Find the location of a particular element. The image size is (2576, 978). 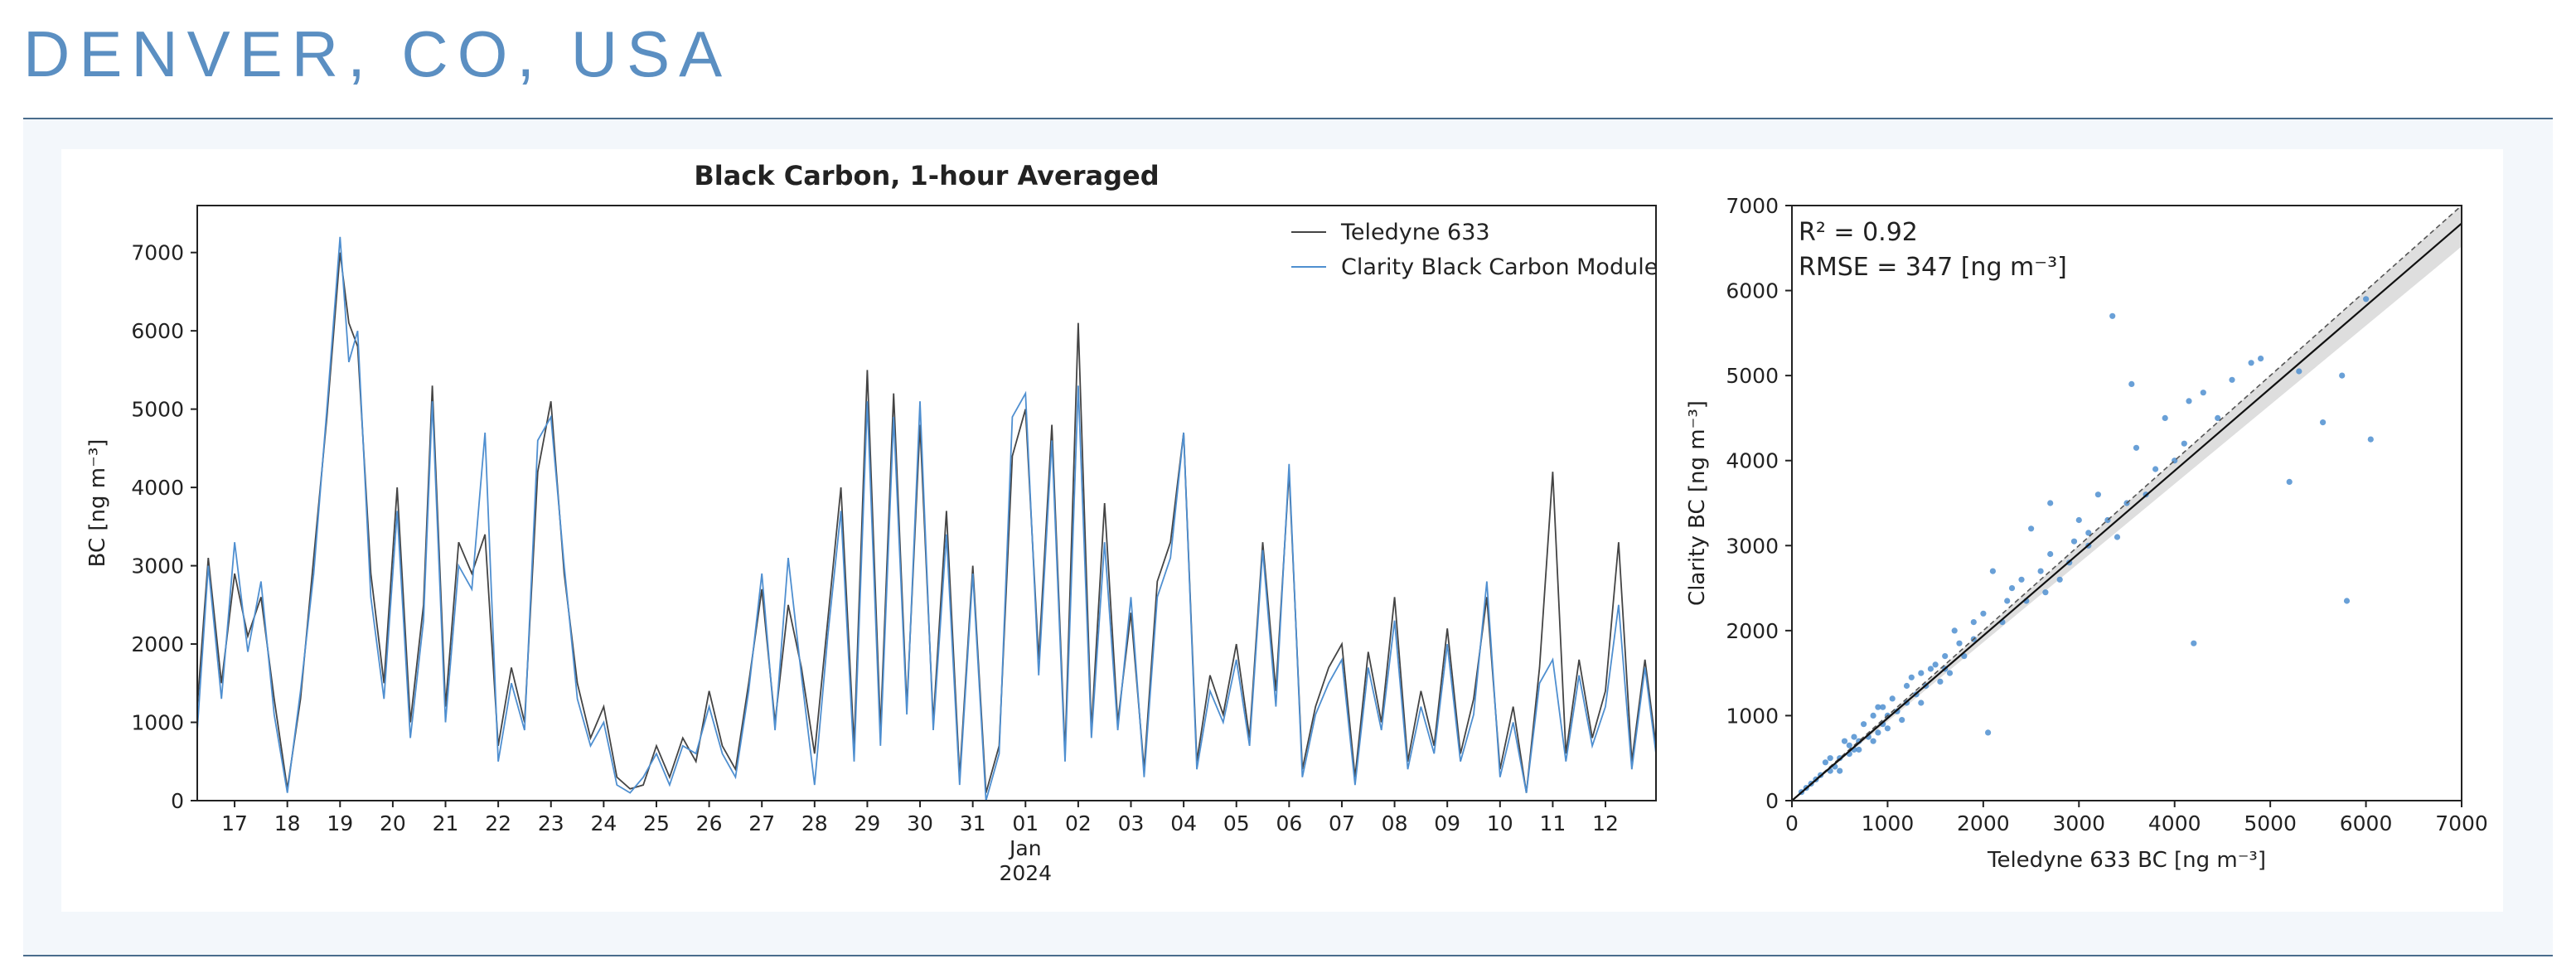

scatter-y-label: Clarity BC [ng m⁻³] is located at coordinates (1697, 503).